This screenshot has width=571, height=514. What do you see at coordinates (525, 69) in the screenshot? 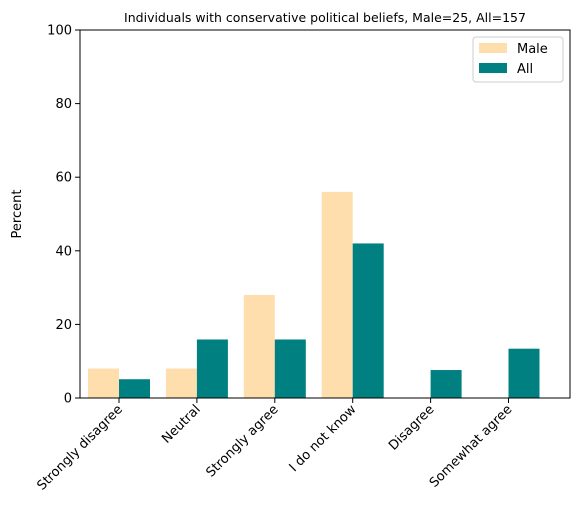
I see `legend-label-all: All` at bounding box center [525, 69].